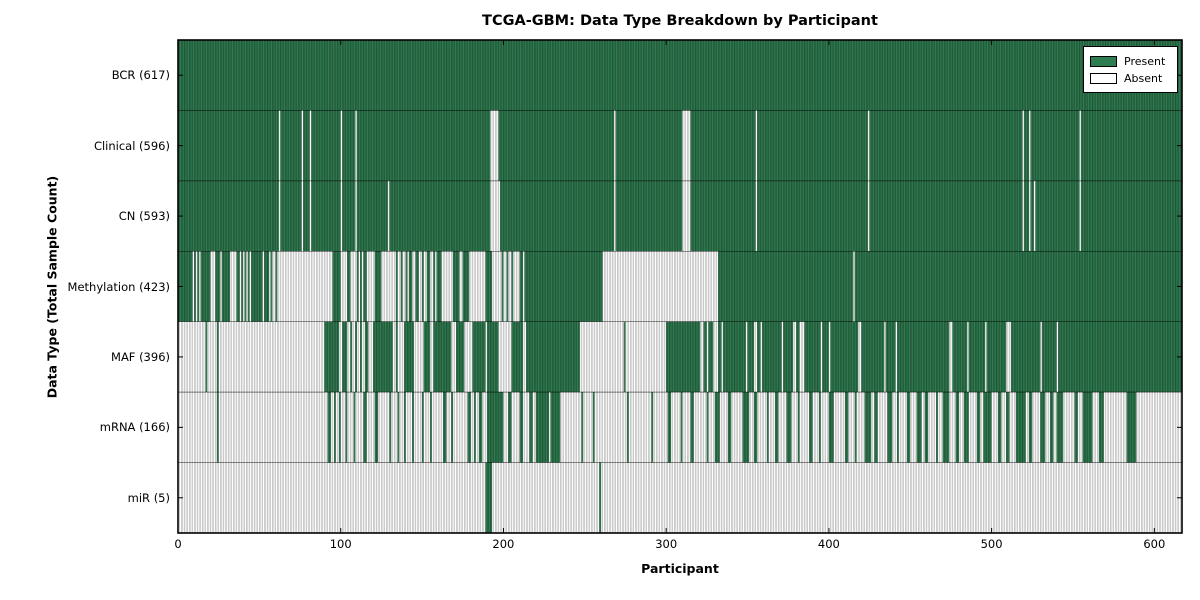  What do you see at coordinates (134, 427) in the screenshot?
I see `y-tick-label-mrna: mRNA (166)` at bounding box center [134, 427].